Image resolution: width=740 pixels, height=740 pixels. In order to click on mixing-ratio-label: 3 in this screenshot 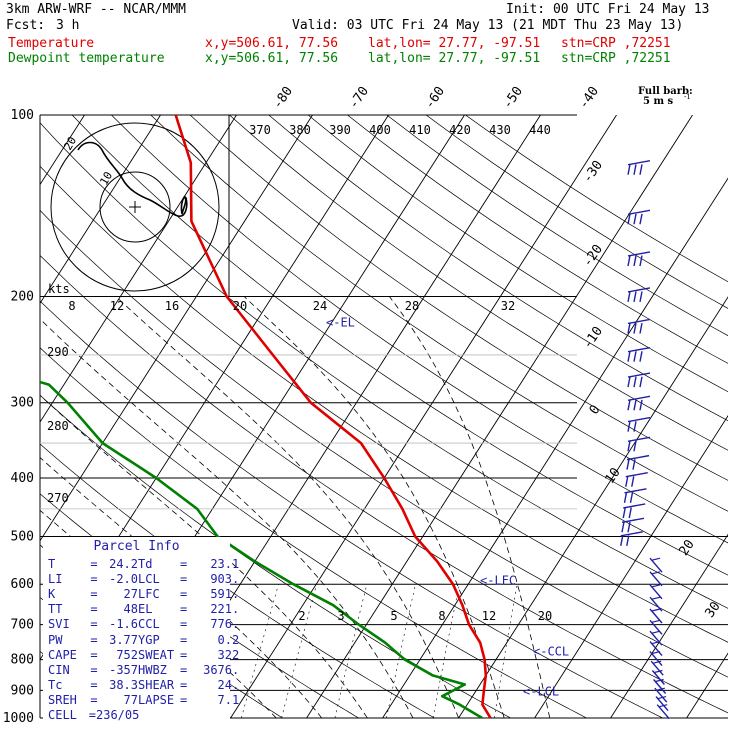, I will do `click(340, 616)`.